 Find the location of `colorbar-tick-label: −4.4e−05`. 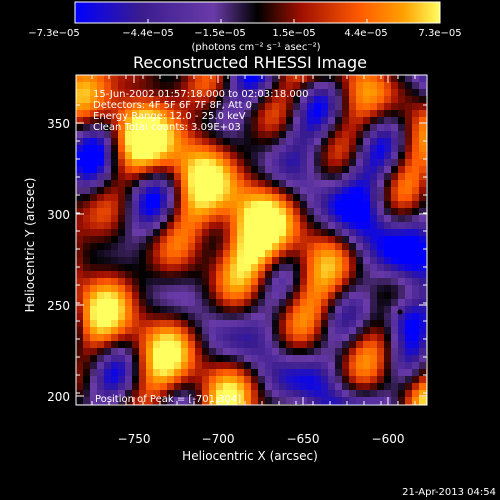

colorbar-tick-label: −4.4e−05 is located at coordinates (148, 33).